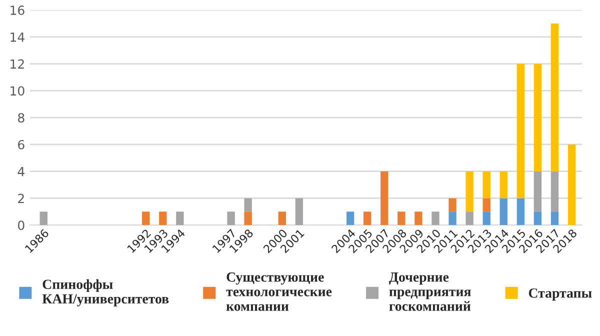 The width and height of the screenshot is (600, 336). What do you see at coordinates (21, 171) in the screenshot?
I see `y-tick-label: 4` at bounding box center [21, 171].